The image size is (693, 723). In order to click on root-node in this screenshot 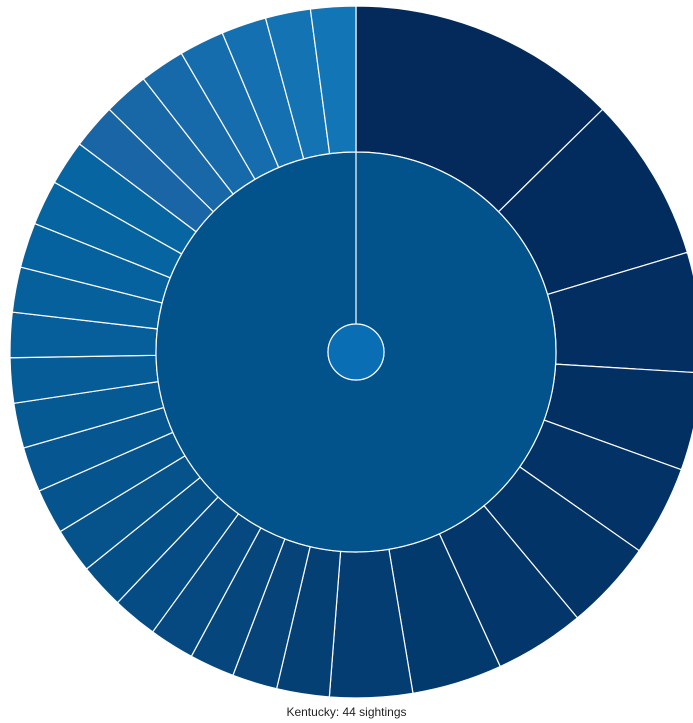, I will do `click(356, 352)`.